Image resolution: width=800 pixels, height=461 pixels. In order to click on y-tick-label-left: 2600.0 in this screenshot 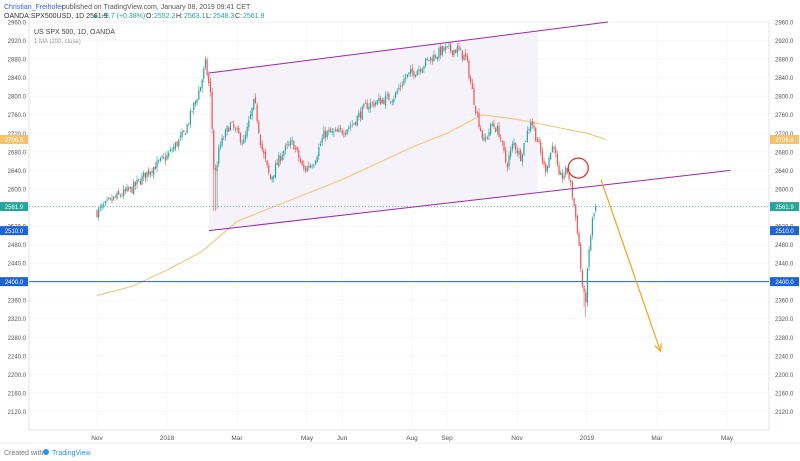, I will do `click(17, 190)`.